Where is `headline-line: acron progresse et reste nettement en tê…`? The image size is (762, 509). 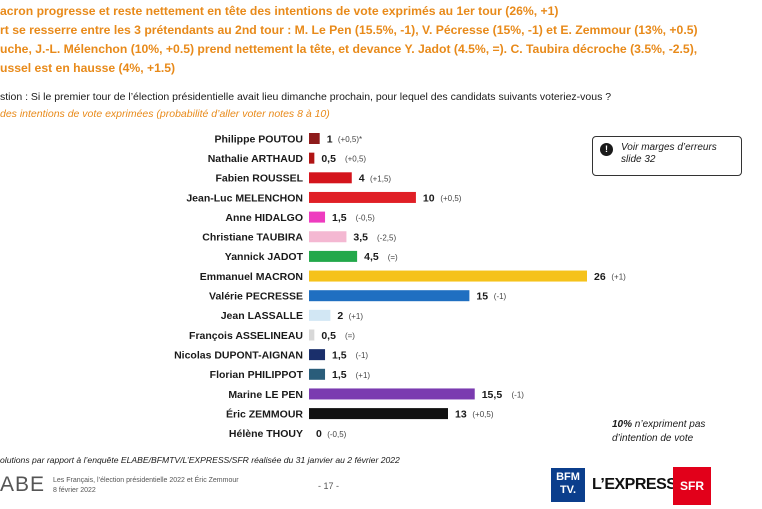
headline-line: acron progresse et reste nettement en tê… is located at coordinates (279, 11).